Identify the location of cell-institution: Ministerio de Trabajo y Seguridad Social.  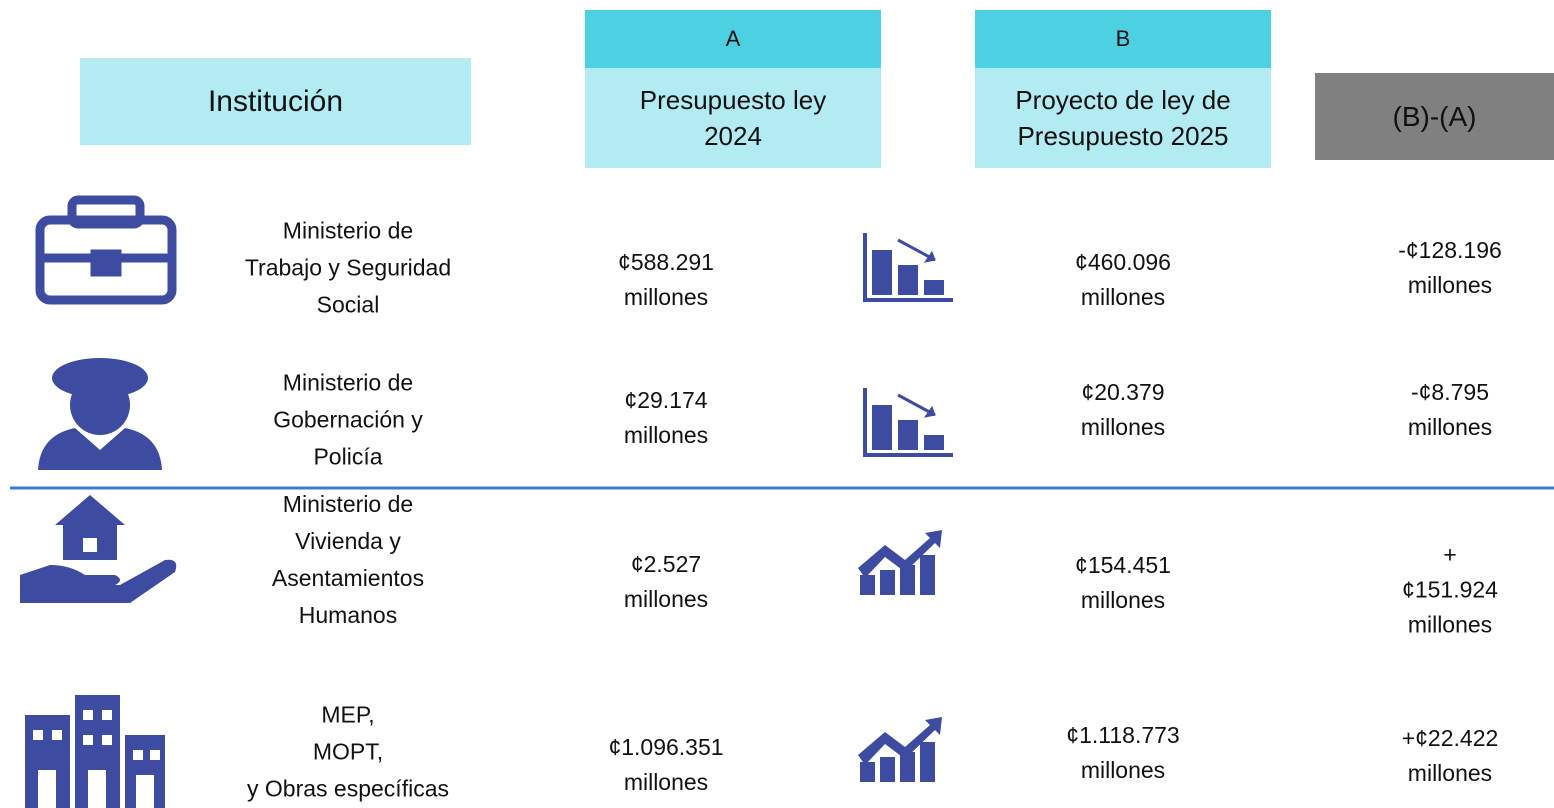
(348, 267).